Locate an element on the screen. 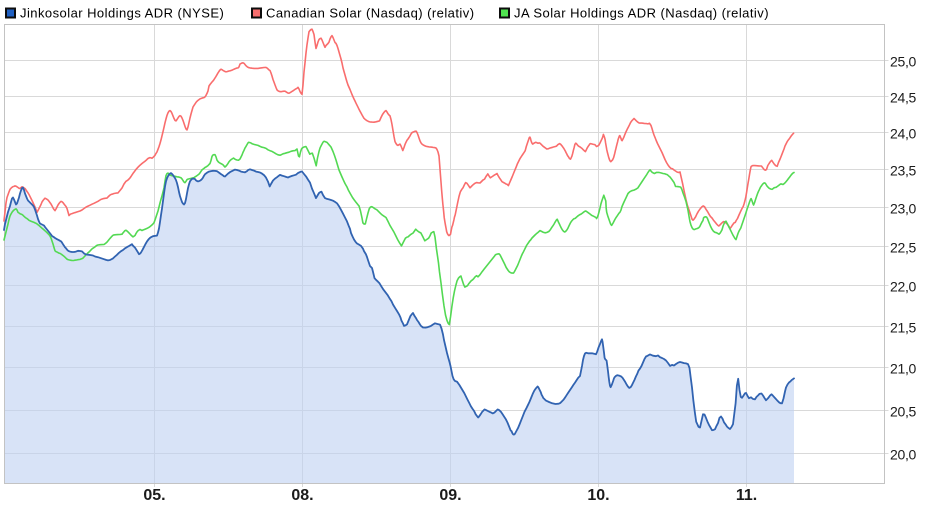 The height and width of the screenshot is (516, 934). svg-text: 05. is located at coordinates (154, 495).